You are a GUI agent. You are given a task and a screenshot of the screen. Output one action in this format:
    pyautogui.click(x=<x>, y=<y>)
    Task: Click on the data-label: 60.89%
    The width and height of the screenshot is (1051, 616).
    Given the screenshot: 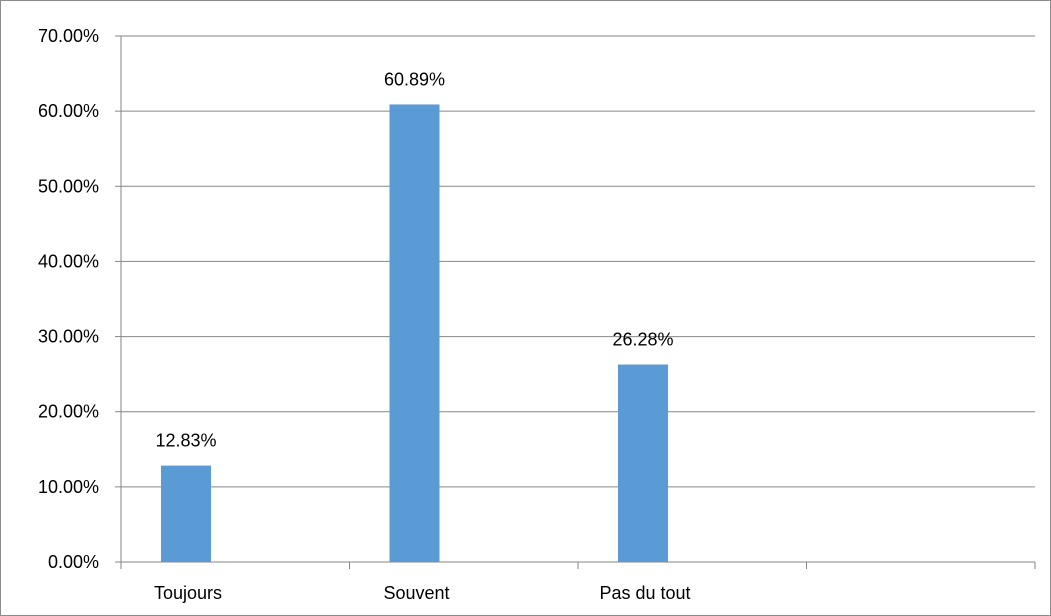 What is the action you would take?
    pyautogui.click(x=414, y=79)
    